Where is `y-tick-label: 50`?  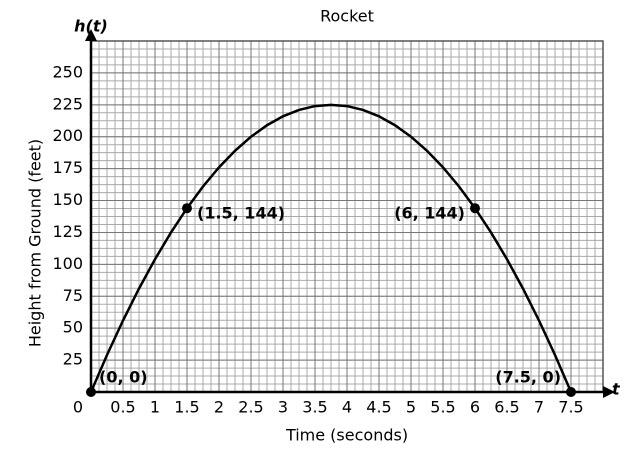 y-tick-label: 50 is located at coordinates (73, 327).